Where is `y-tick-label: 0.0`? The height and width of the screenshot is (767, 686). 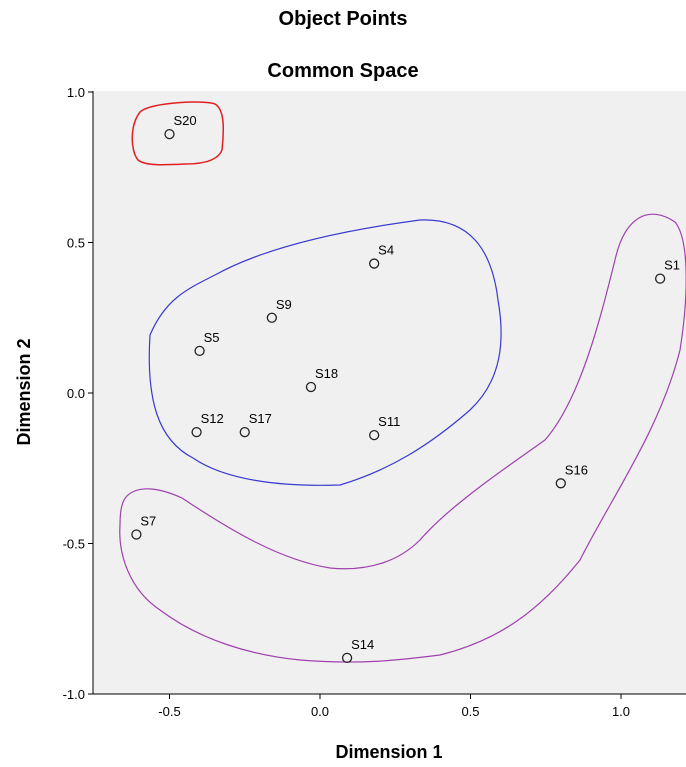
y-tick-label: 0.0 is located at coordinates (76, 393).